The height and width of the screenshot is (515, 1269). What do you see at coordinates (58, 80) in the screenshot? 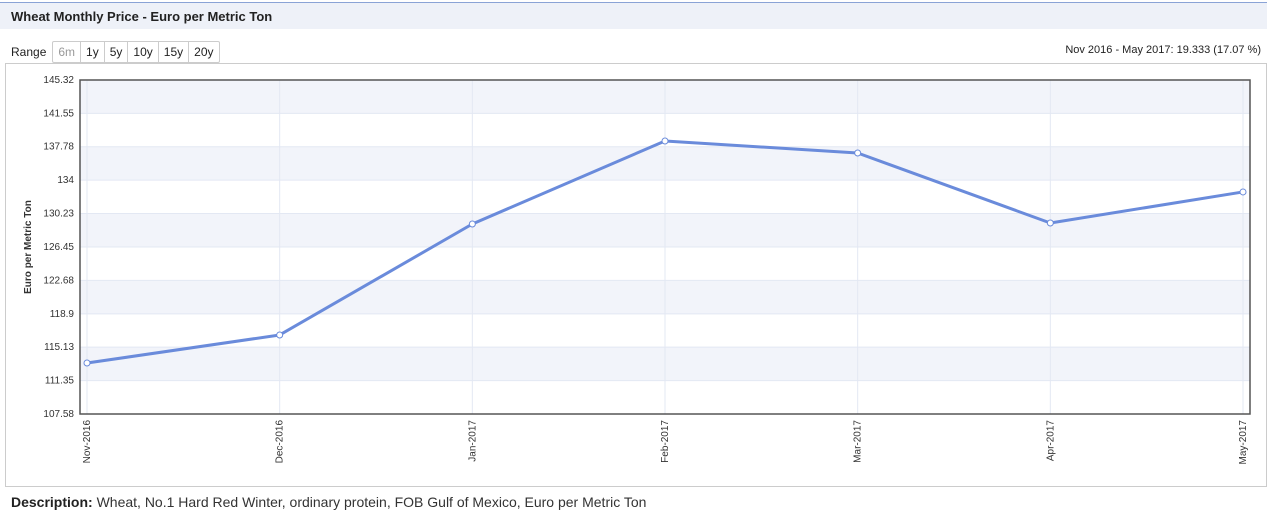
I see `y-tick-label: 145.32` at bounding box center [58, 80].